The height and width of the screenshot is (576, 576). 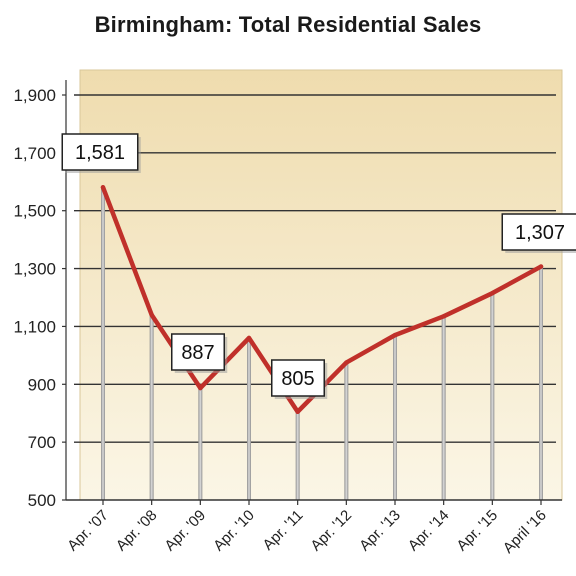 What do you see at coordinates (380, 531) in the screenshot?
I see `x-tick-label: Apr. '13` at bounding box center [380, 531].